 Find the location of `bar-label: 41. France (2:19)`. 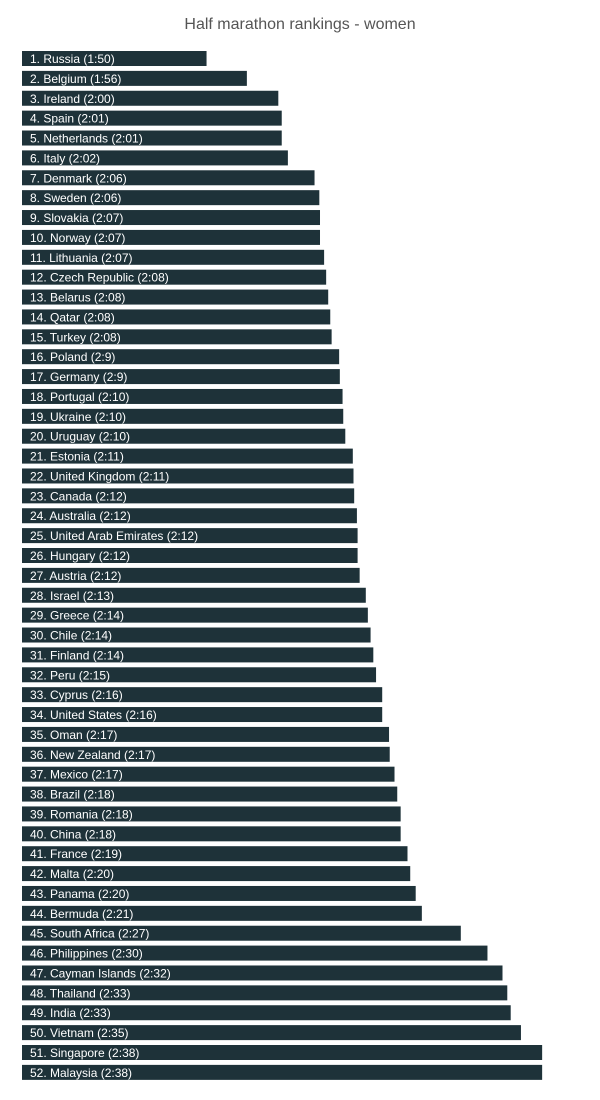

bar-label: 41. France (2:19) is located at coordinates (76, 854).